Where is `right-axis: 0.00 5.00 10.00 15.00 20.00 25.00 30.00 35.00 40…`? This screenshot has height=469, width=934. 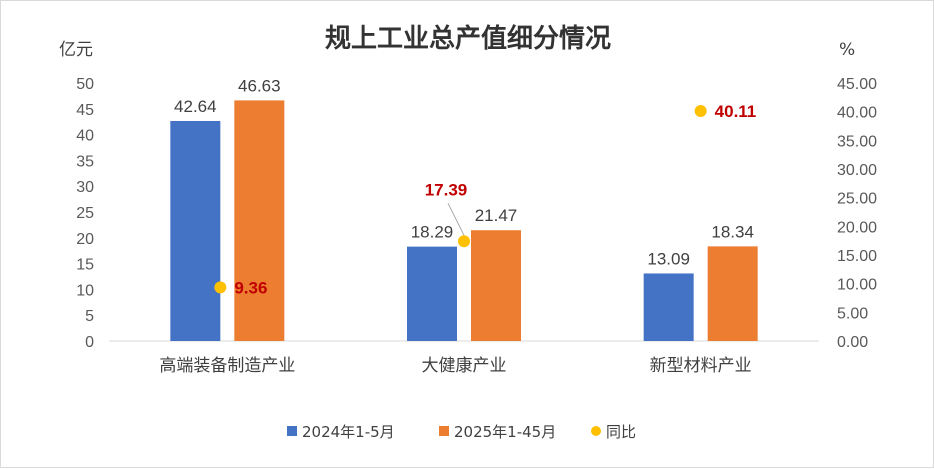
right-axis: 0.00 5.00 10.00 15.00 20.00 25.00 30.00 35.00 40… is located at coordinates (857, 213).